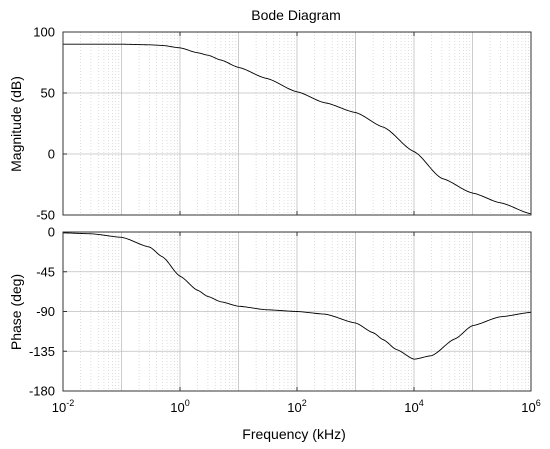 This screenshot has height=449, width=550. Describe the element at coordinates (63, 406) in the screenshot. I see `x-tick-label: 10⁻²` at that location.